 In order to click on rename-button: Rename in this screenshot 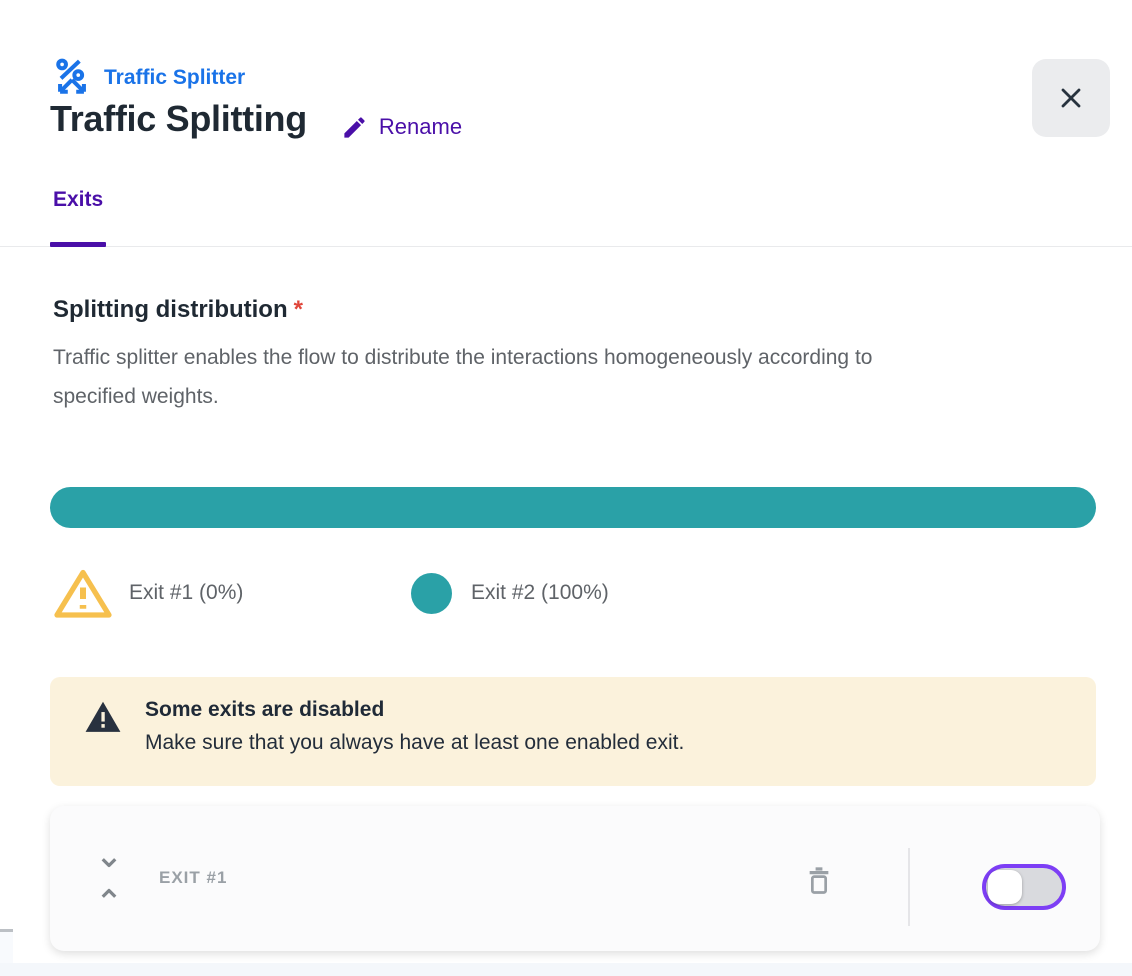, I will do `click(401, 127)`.